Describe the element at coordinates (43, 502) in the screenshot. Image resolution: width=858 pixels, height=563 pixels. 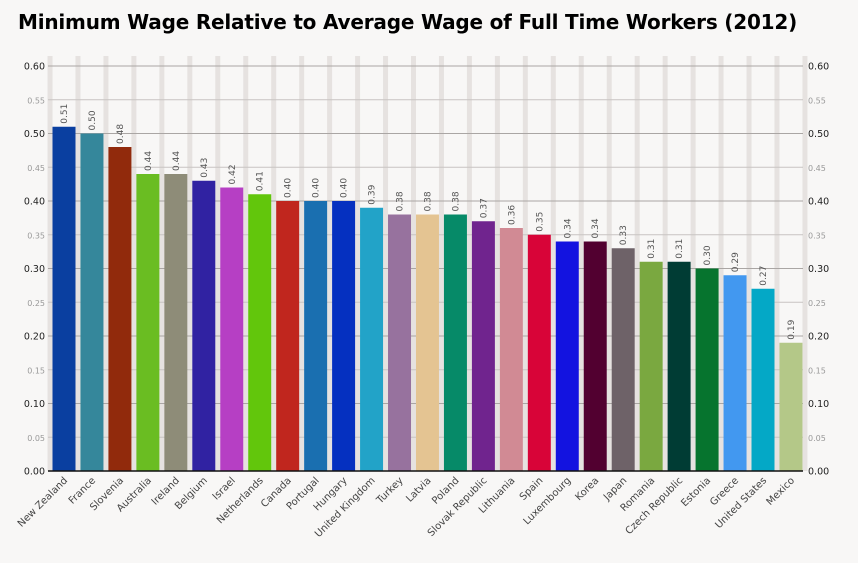
I see `x-tick-label: New Zealand` at that location.